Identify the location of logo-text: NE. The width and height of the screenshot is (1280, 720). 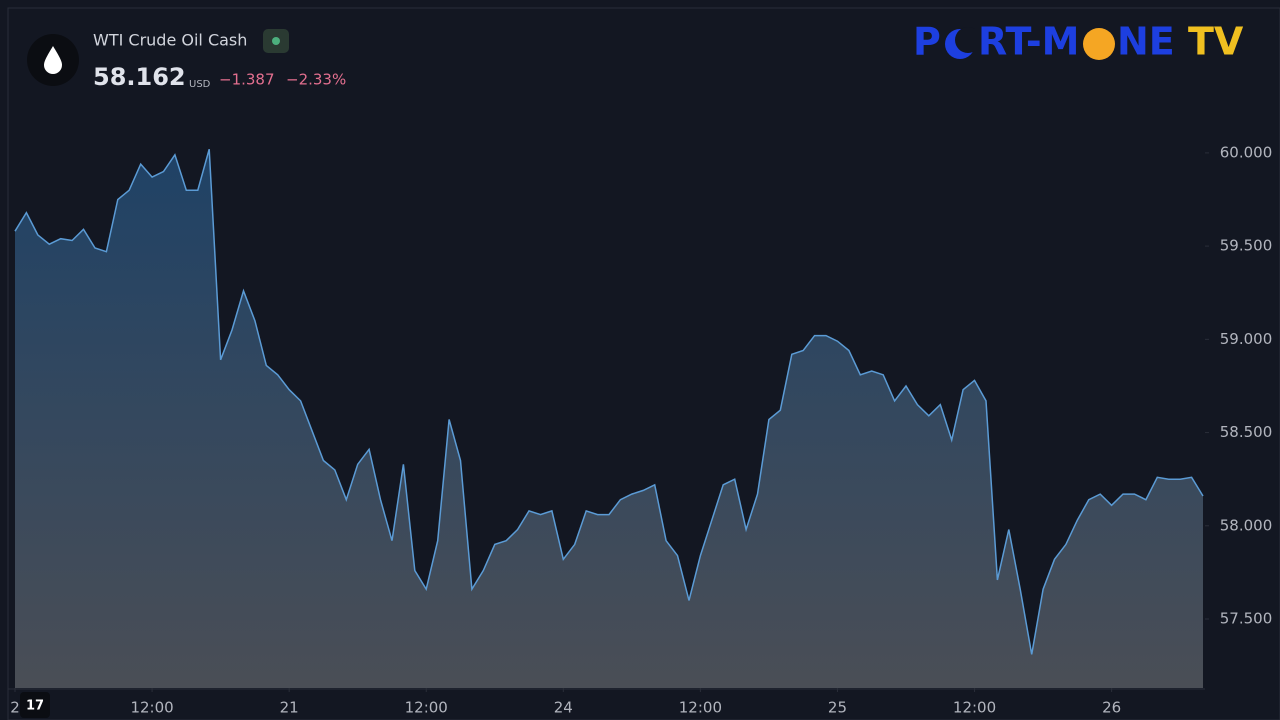
(1146, 42).